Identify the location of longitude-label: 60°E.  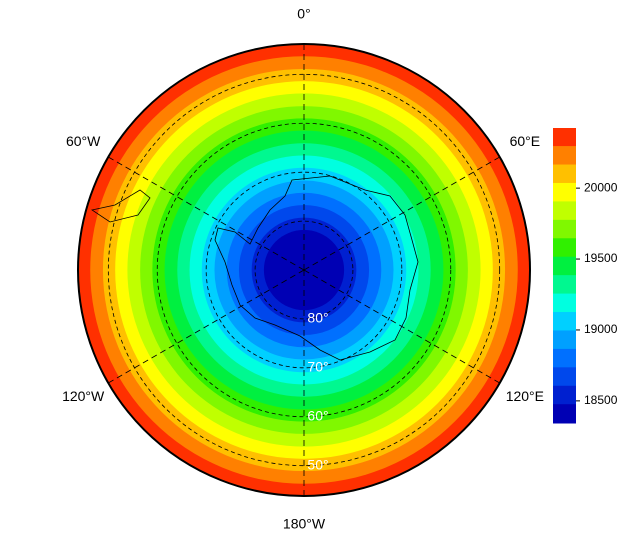
(525, 141).